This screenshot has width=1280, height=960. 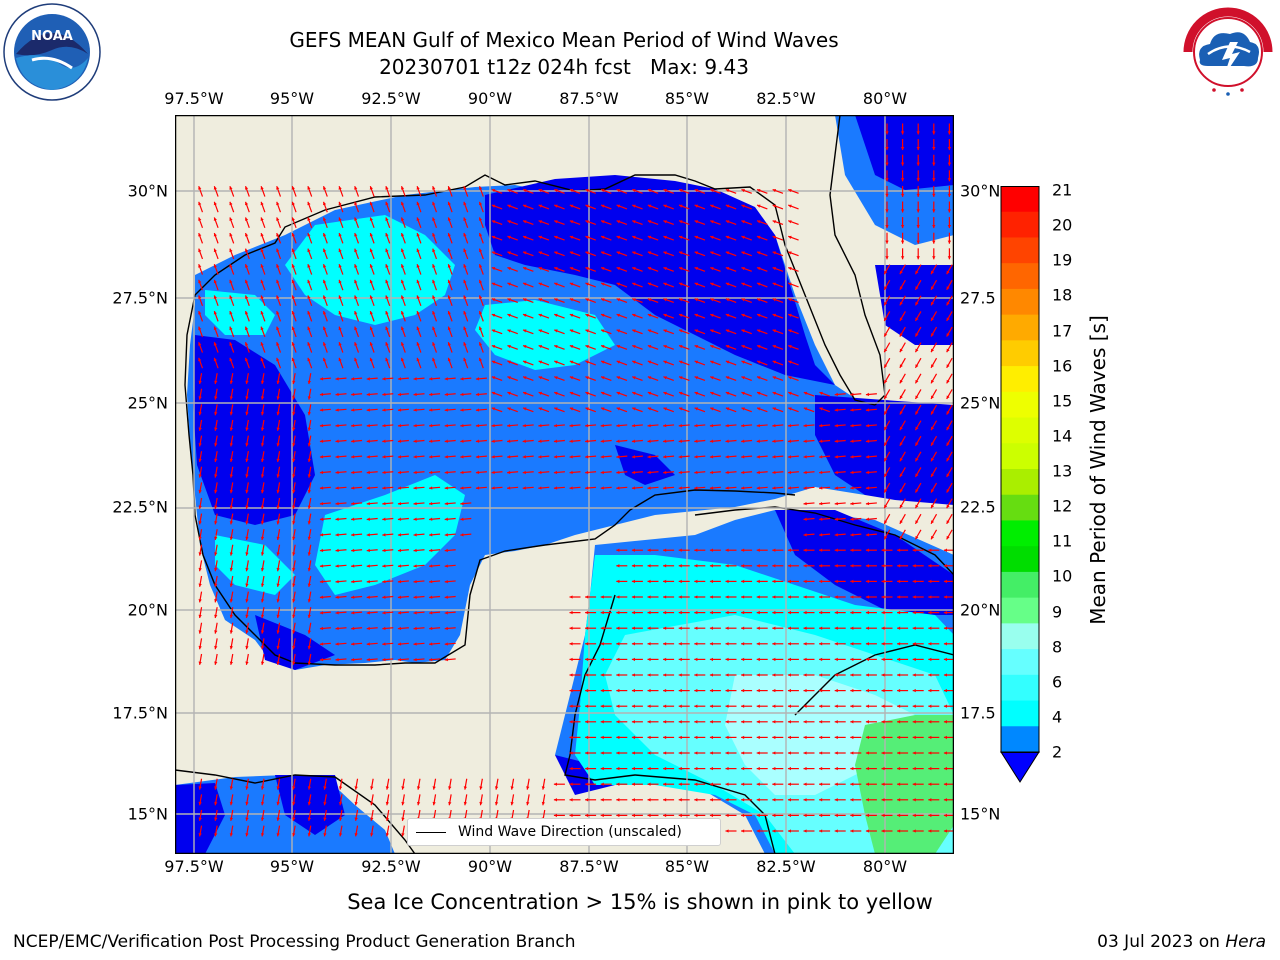 I want to click on colorbar-frame, so click(x=1020, y=469).